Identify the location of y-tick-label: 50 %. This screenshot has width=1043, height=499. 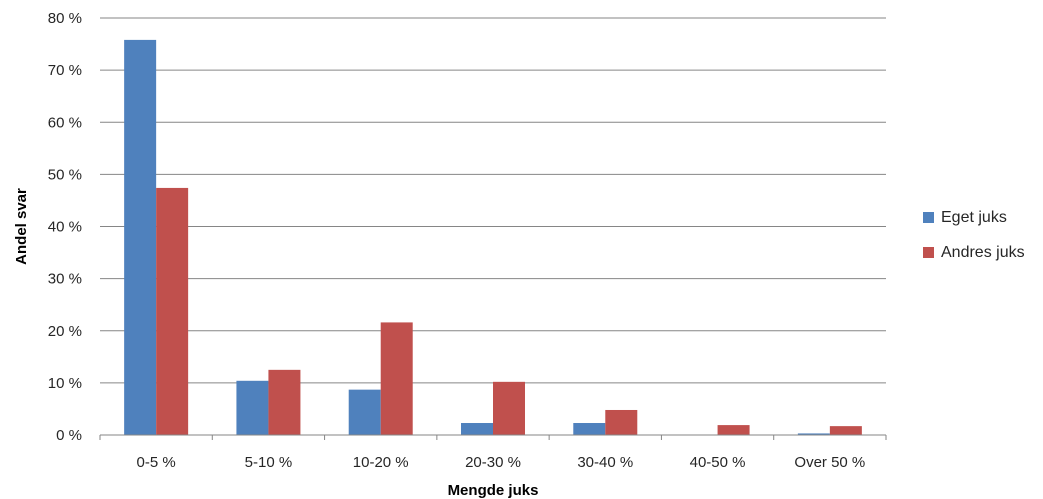
(65, 174).